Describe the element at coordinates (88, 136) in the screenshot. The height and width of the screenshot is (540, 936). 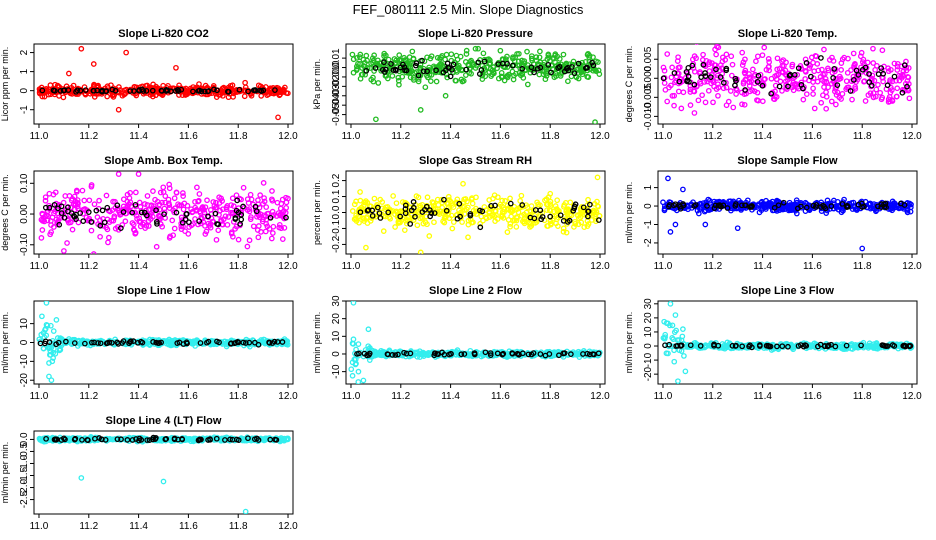
I see `x-tick-label: 11.2` at that location.